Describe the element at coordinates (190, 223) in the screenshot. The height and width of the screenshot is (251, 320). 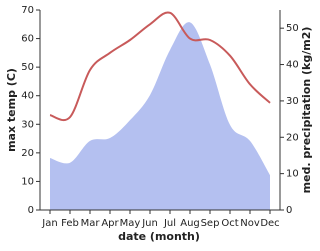
I see `x-tick-label: Aug` at that location.